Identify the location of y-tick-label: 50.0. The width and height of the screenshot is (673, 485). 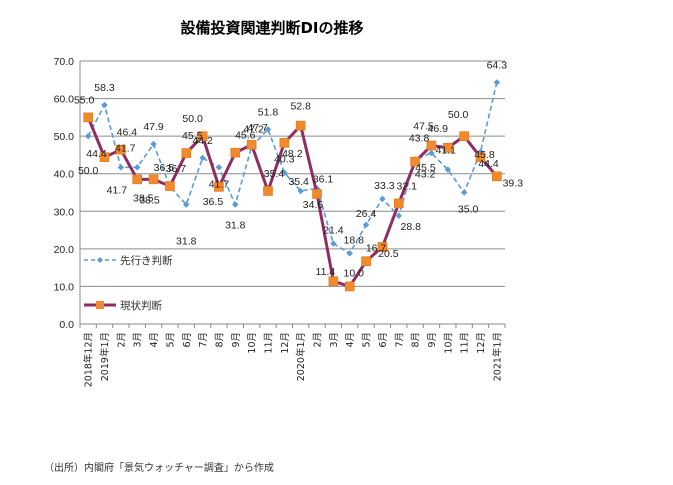
(64, 137).